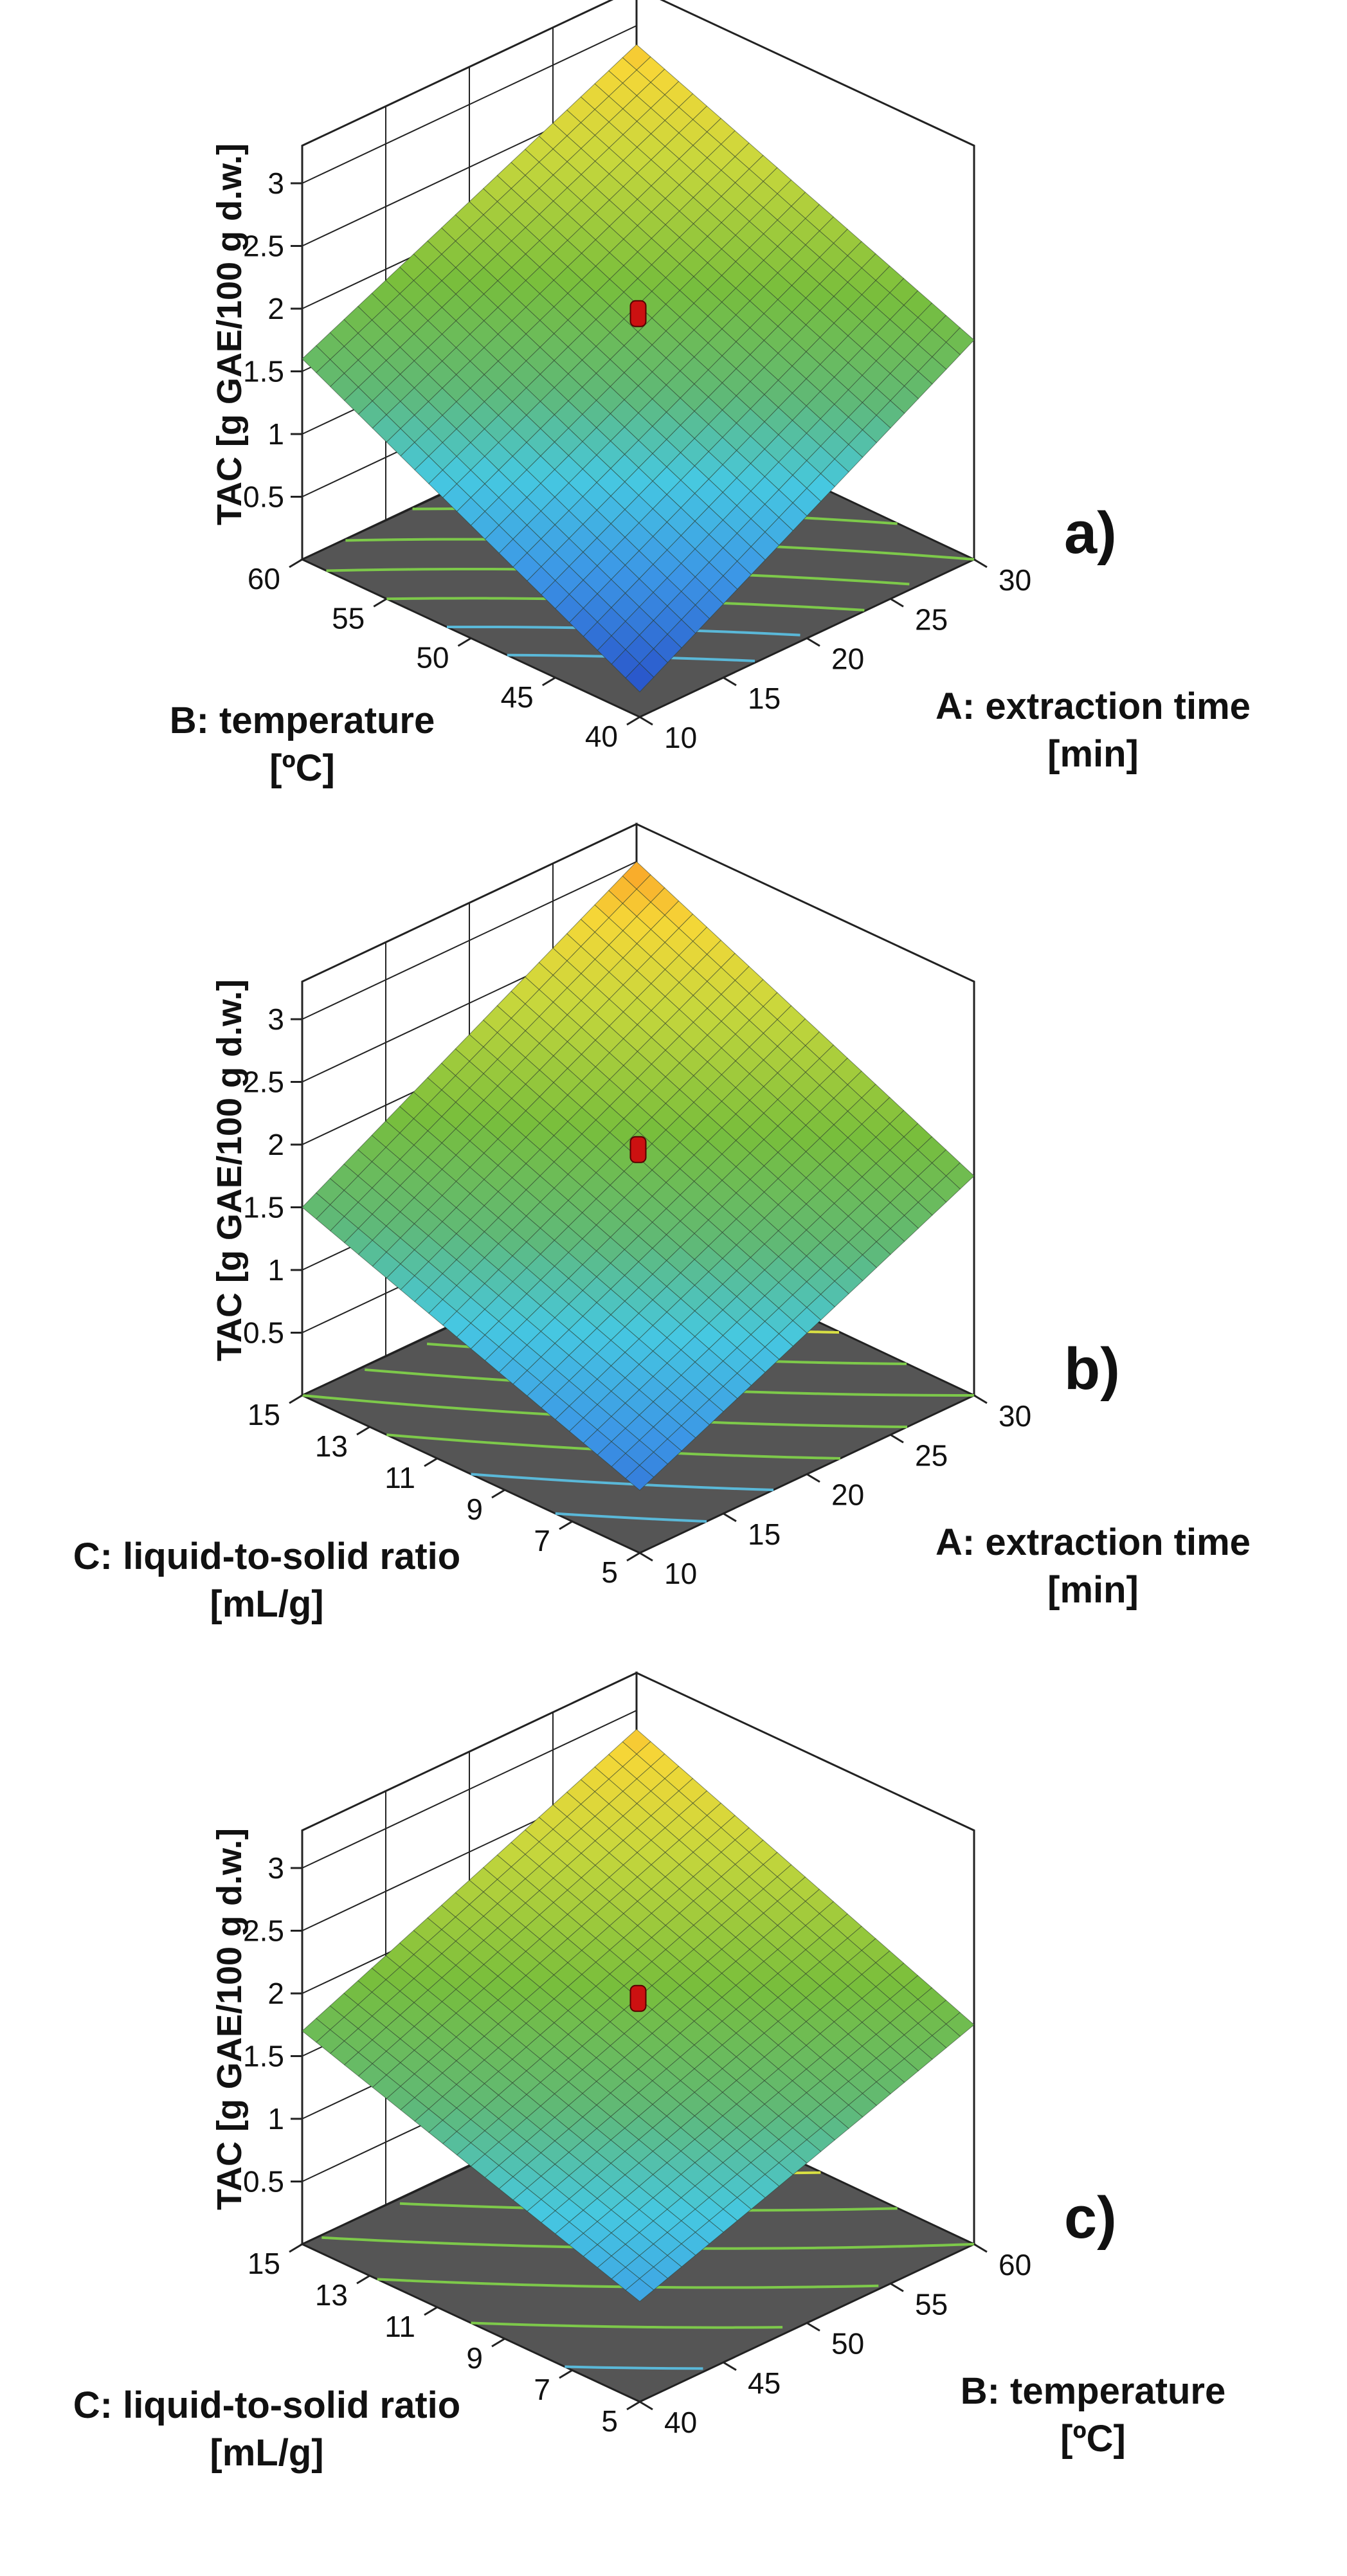  I want to click on x-tick-label: 45, so click(765, 2383).